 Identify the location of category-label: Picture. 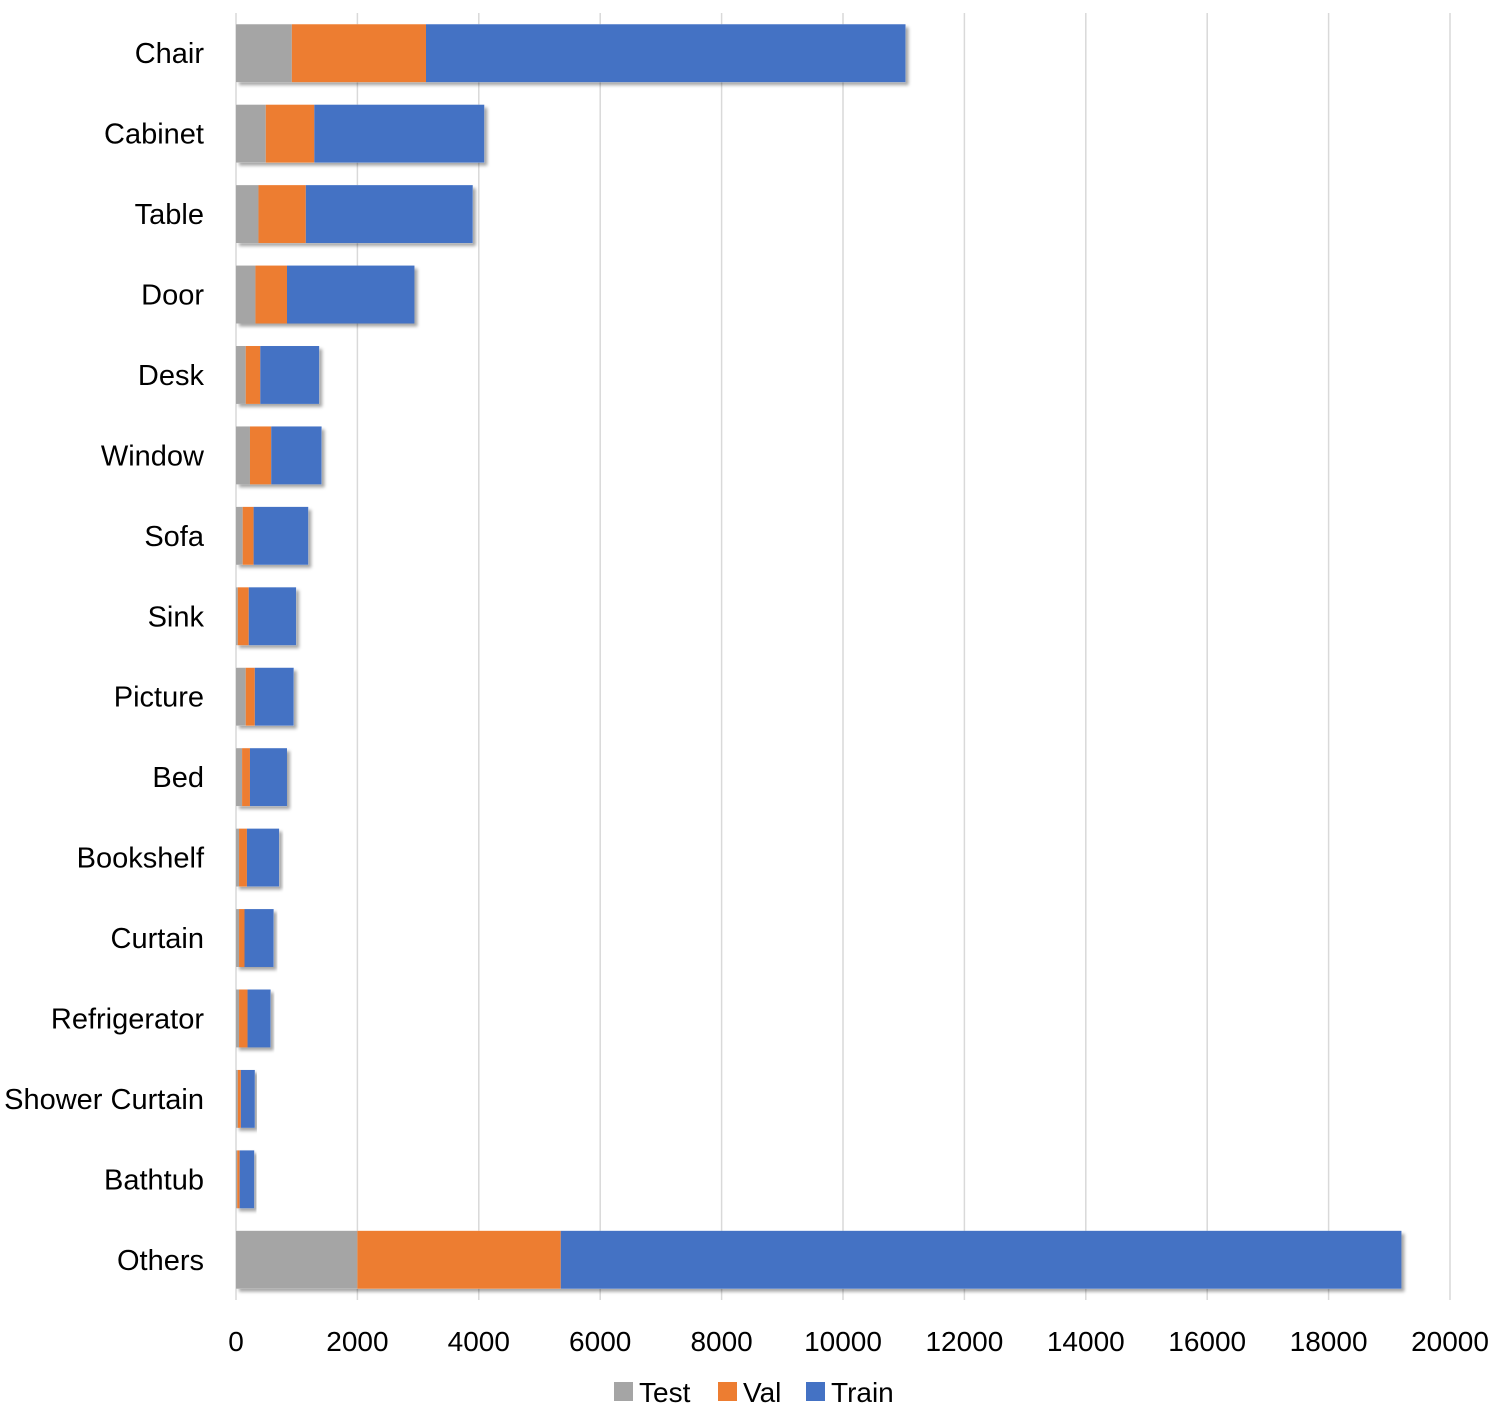
(159, 698).